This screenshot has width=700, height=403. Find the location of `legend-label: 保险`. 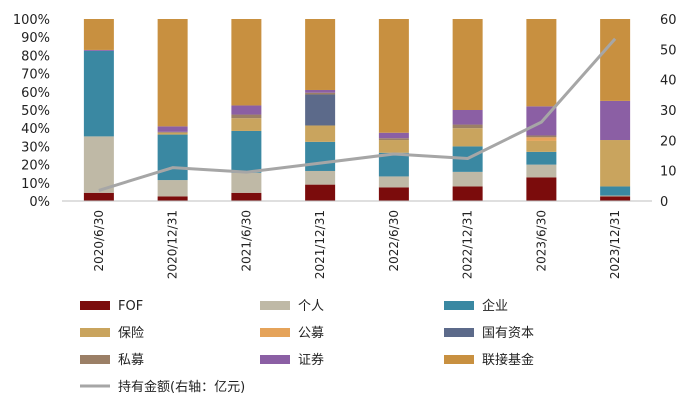

legend-label: 保险 is located at coordinates (131, 333).